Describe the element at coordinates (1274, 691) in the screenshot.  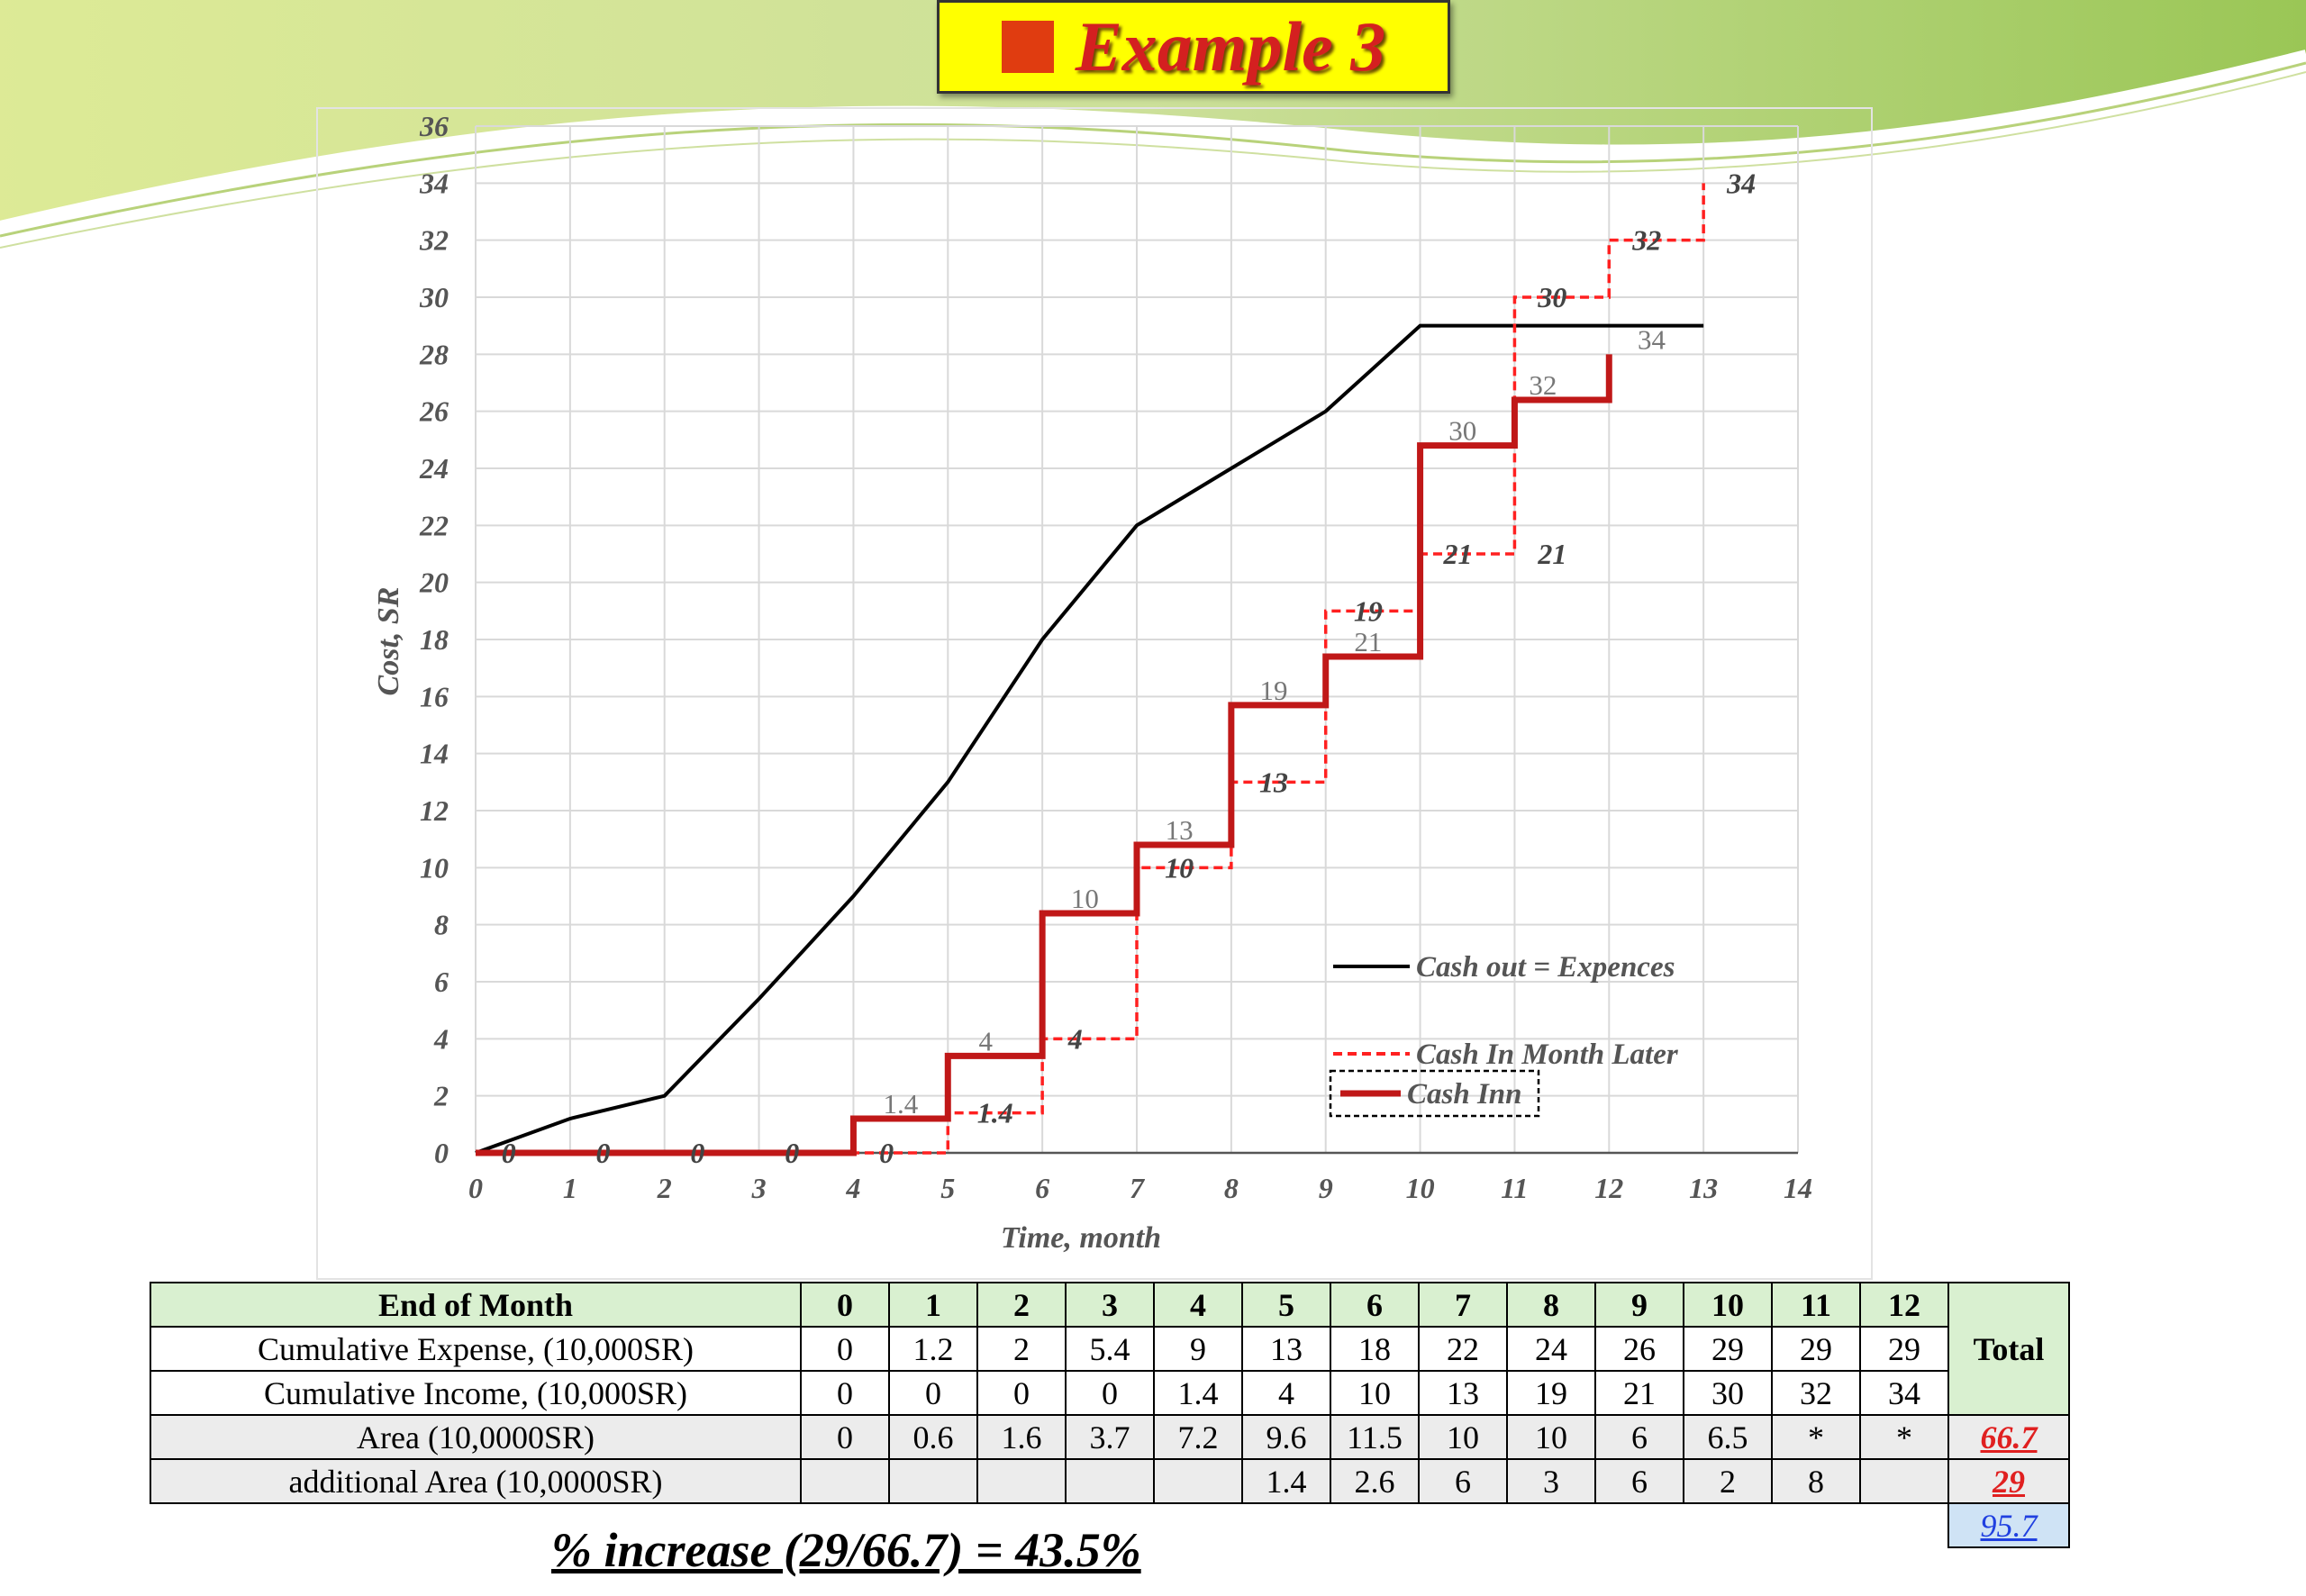
I see `data-label-cash-inn: 19` at that location.